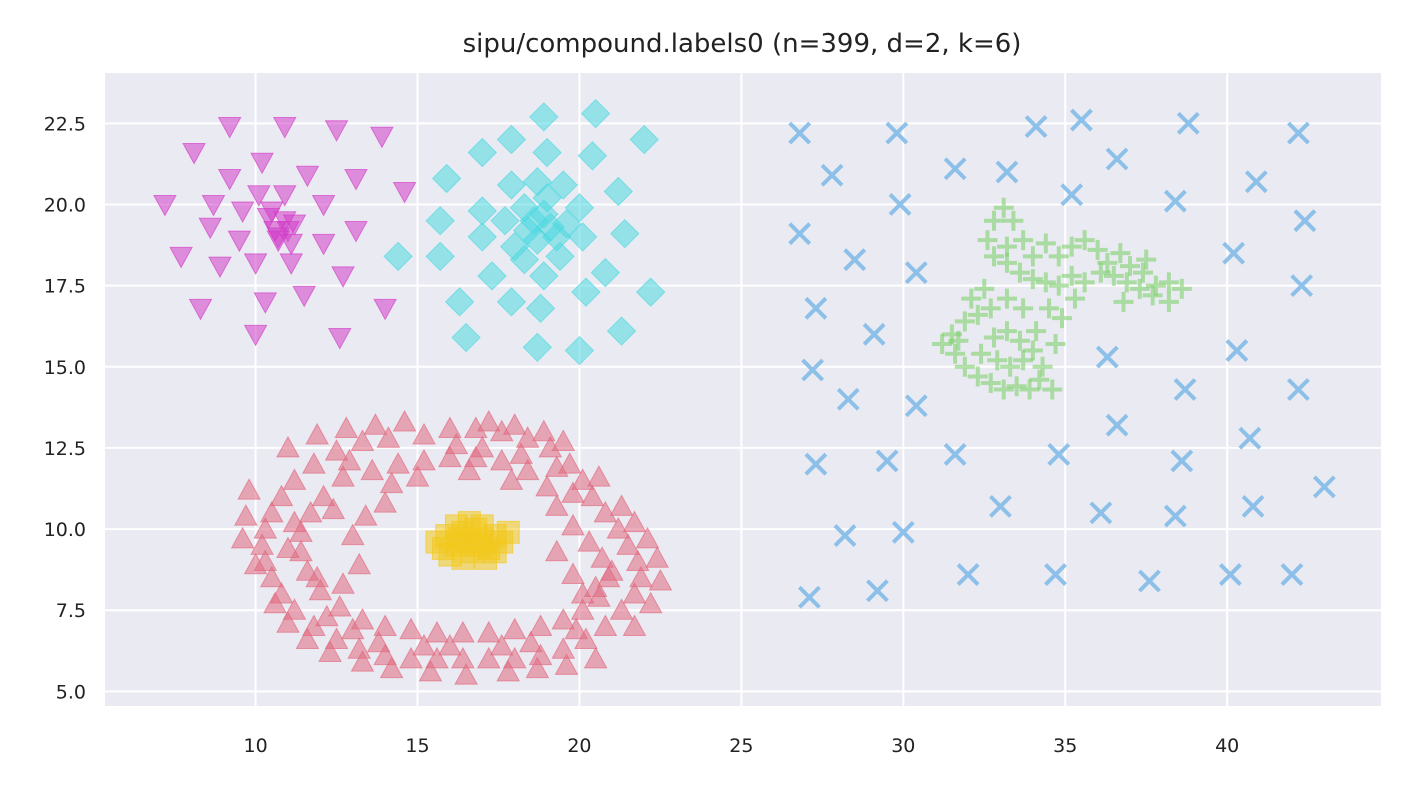 This screenshot has height=785, width=1404. What do you see at coordinates (524, 232) in the screenshot?
I see `series-diamond` at bounding box center [524, 232].